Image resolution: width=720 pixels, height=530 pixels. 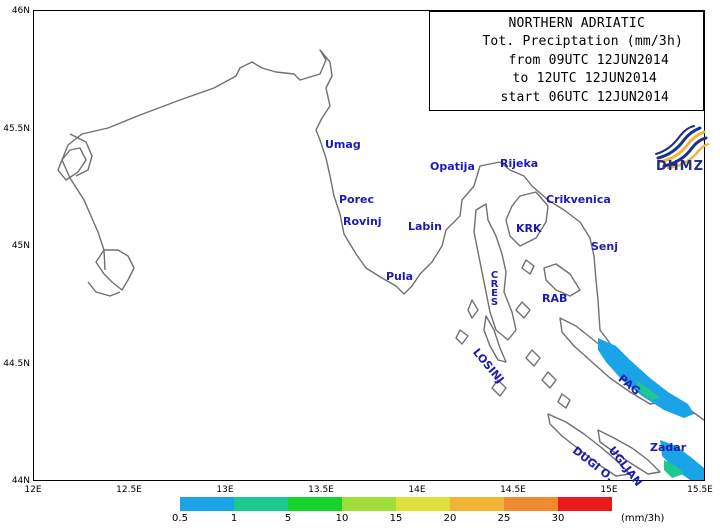 I want to click on legend-tick-10: 10, so click(x=342, y=518).